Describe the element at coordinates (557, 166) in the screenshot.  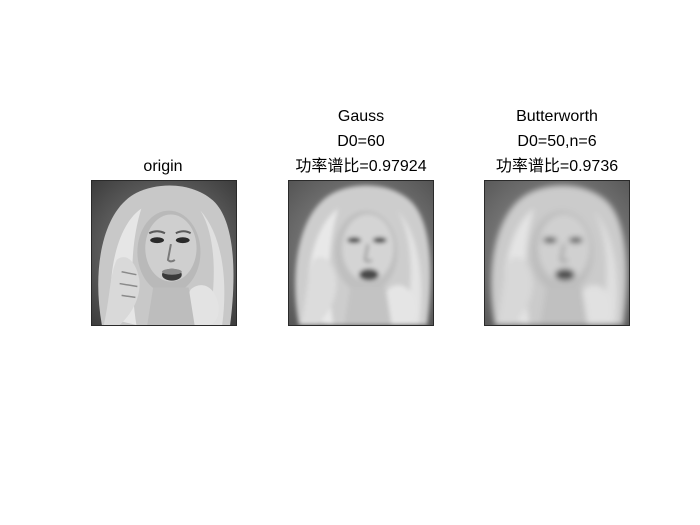
I see `title-line: 功率谱比=0.9736` at that location.